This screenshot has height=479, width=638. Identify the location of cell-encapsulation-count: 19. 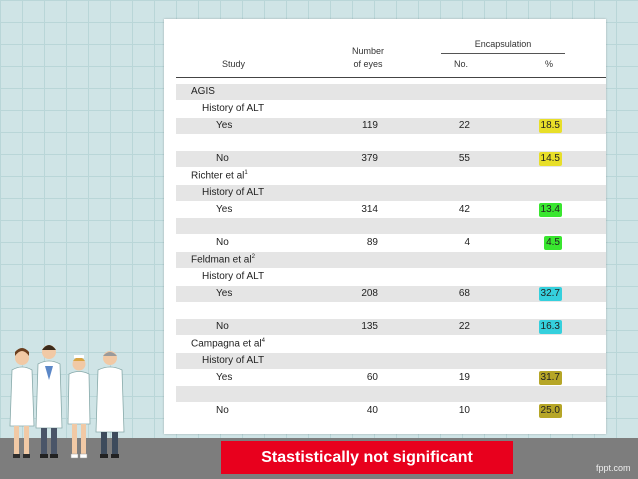
(464, 377).